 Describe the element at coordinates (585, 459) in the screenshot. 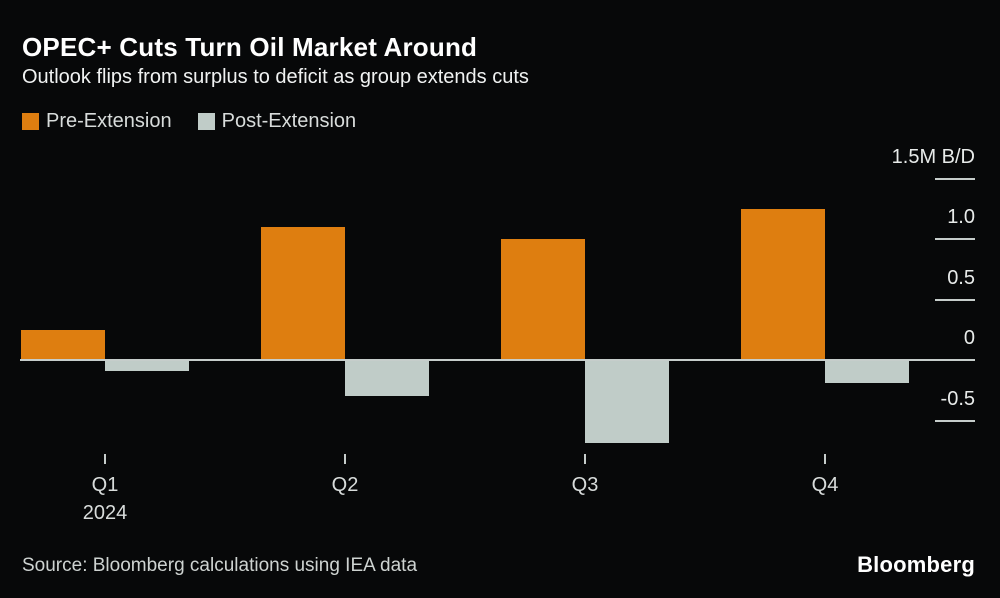

I see `x-axis-tick-q3` at that location.